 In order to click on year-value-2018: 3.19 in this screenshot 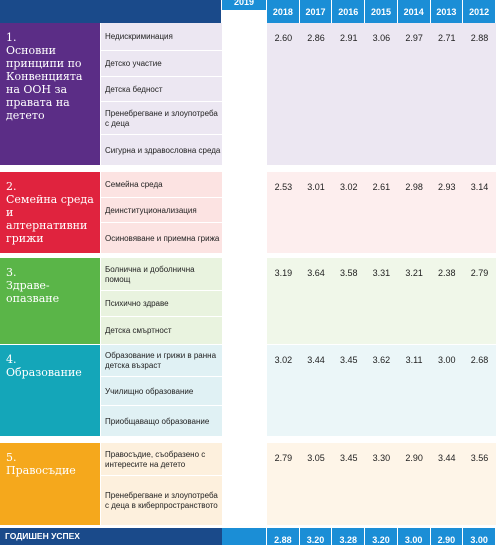, I will do `click(283, 273)`.